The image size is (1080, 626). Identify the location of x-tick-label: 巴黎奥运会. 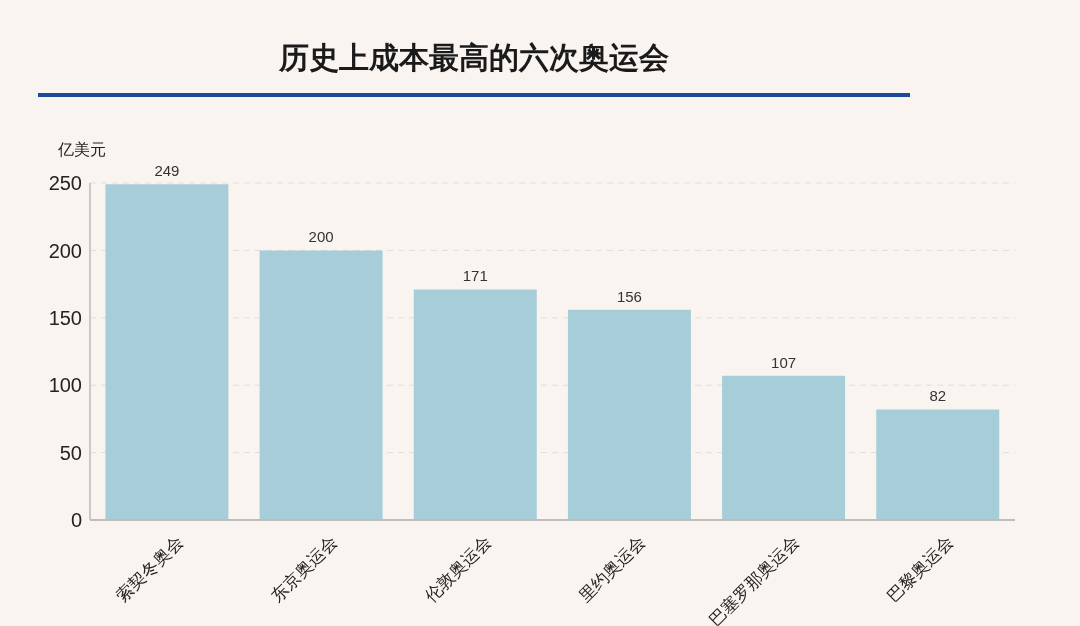
(920, 568).